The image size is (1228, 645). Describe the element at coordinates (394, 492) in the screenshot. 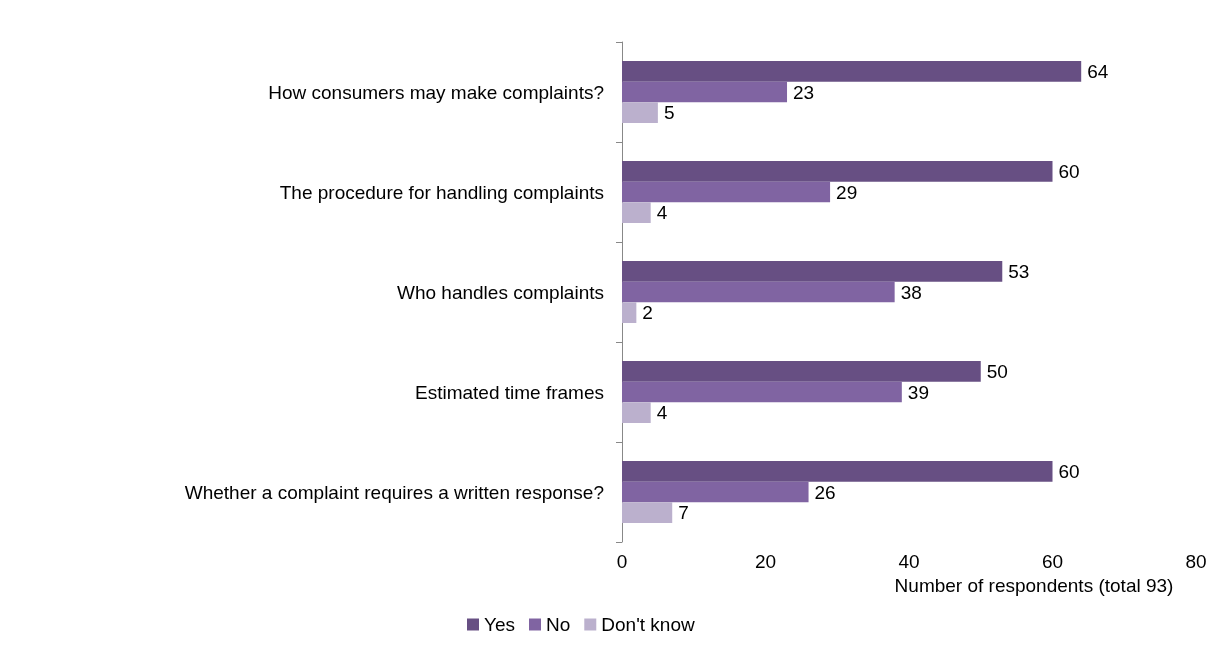

I see `y-tick-label: Whether a complaint requires a written response?` at that location.